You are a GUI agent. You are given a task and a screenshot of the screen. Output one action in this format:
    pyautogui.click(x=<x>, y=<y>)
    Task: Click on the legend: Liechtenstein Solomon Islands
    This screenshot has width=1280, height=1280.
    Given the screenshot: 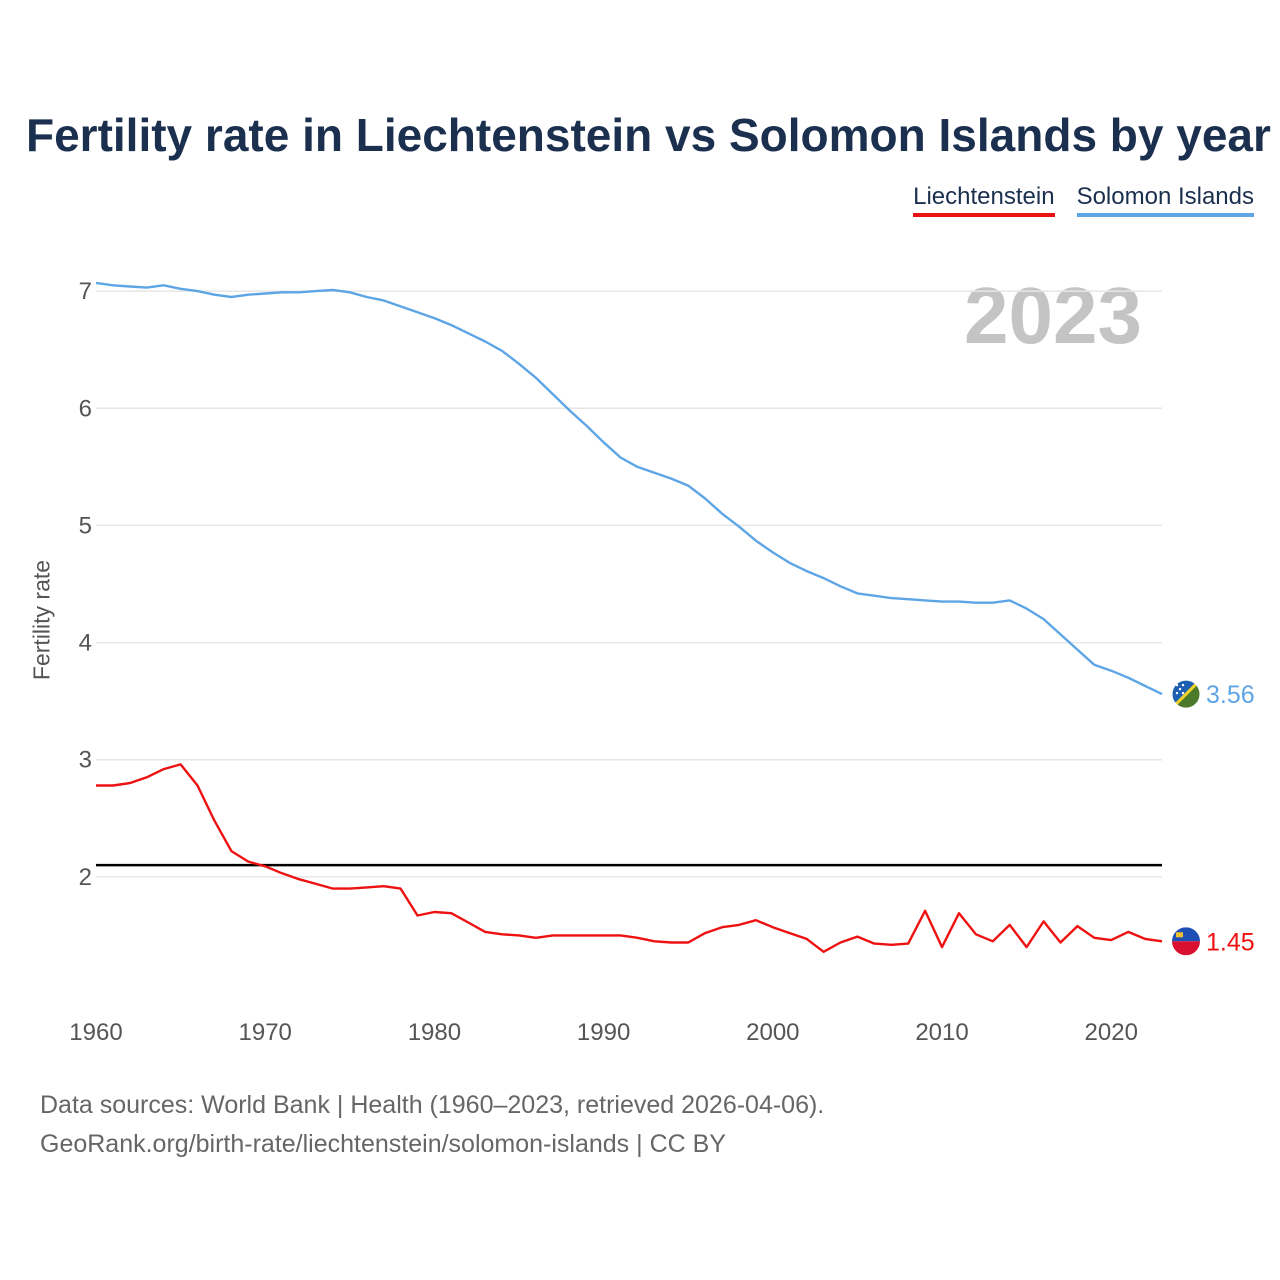 What is the action you would take?
    pyautogui.click(x=1083, y=200)
    